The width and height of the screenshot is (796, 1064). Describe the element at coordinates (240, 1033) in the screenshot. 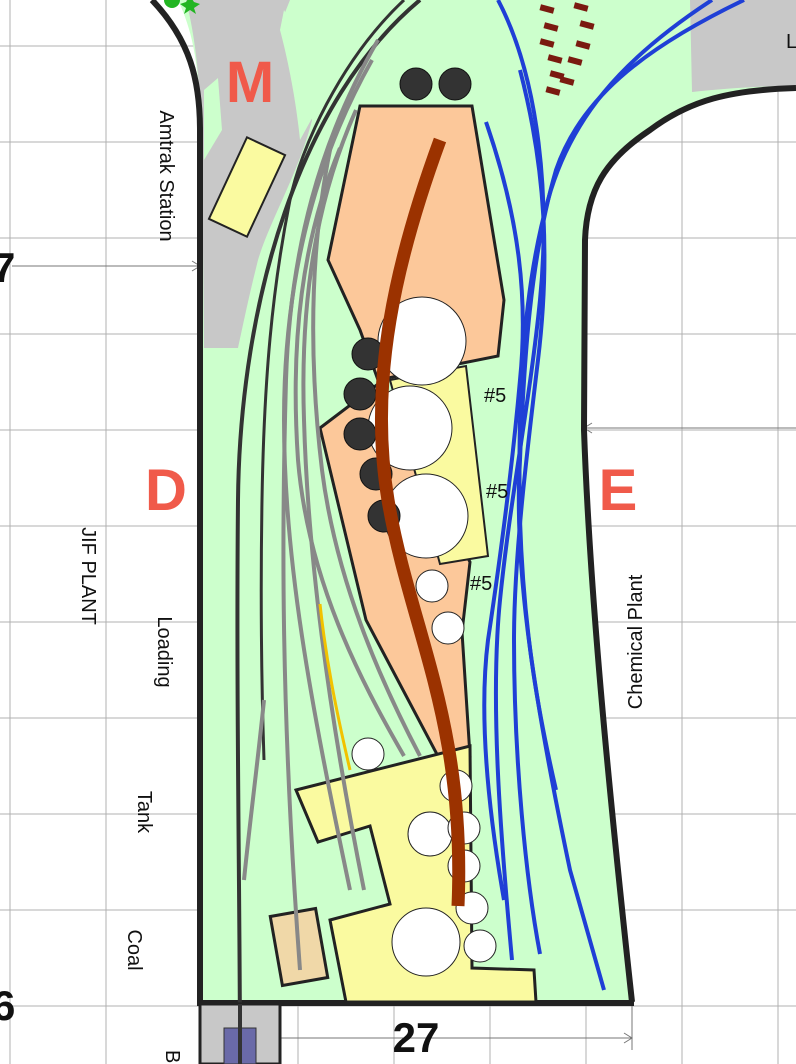

I see `bottom-b-section` at that location.